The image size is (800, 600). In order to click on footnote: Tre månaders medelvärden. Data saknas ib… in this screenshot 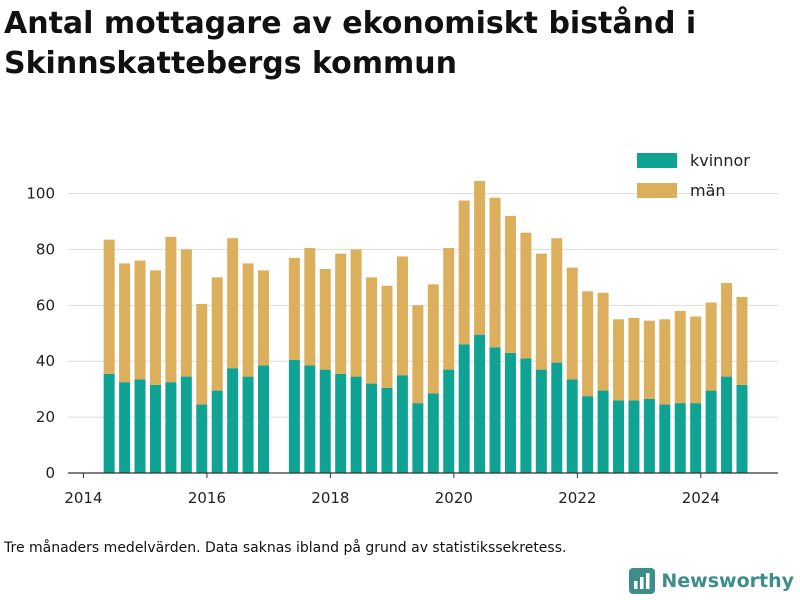, I will do `click(285, 548)`.